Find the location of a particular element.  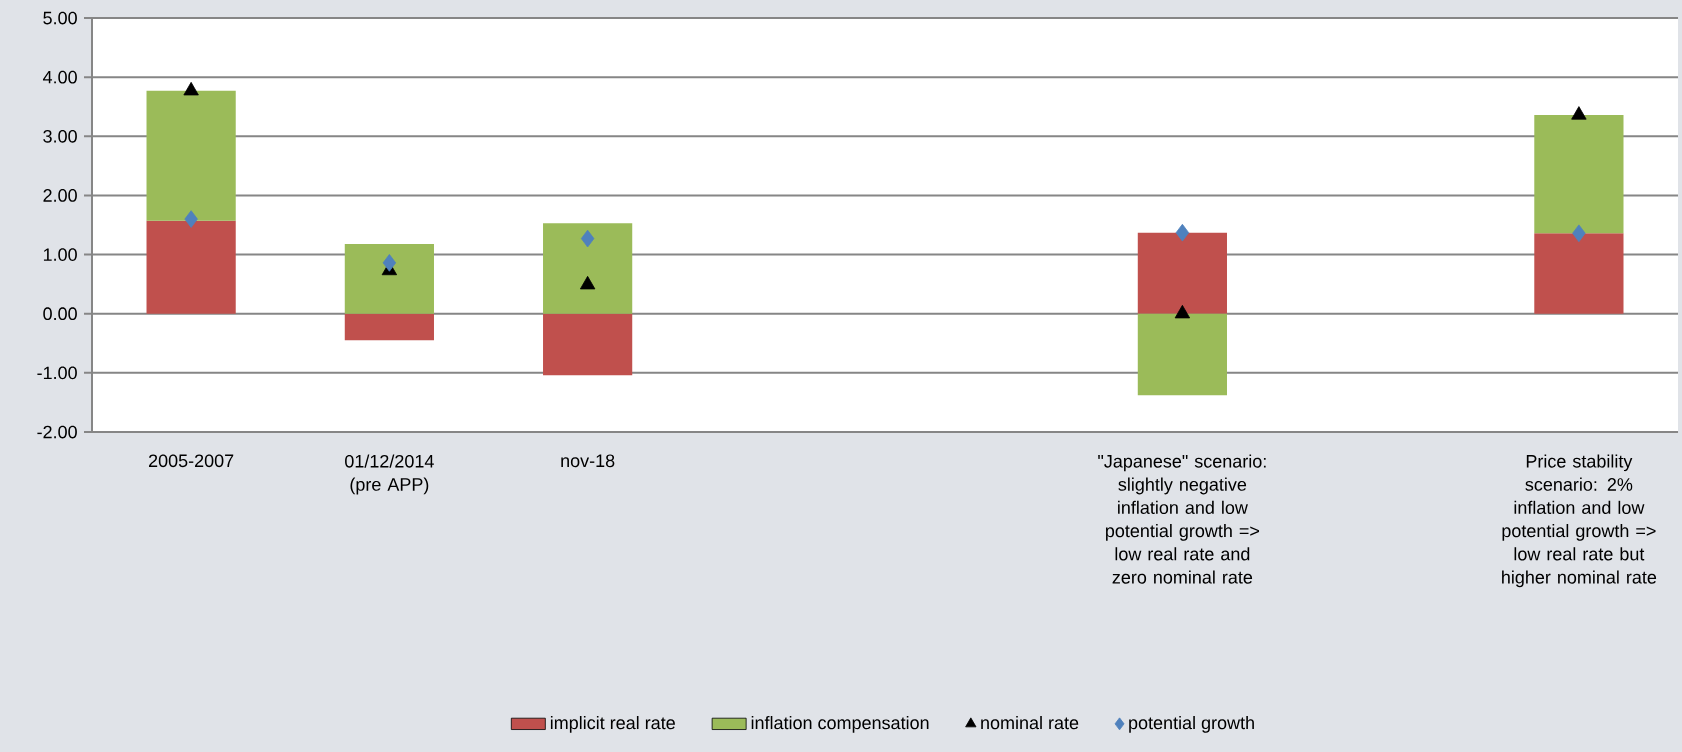

y-tick-label: 4.00 is located at coordinates (59, 77).